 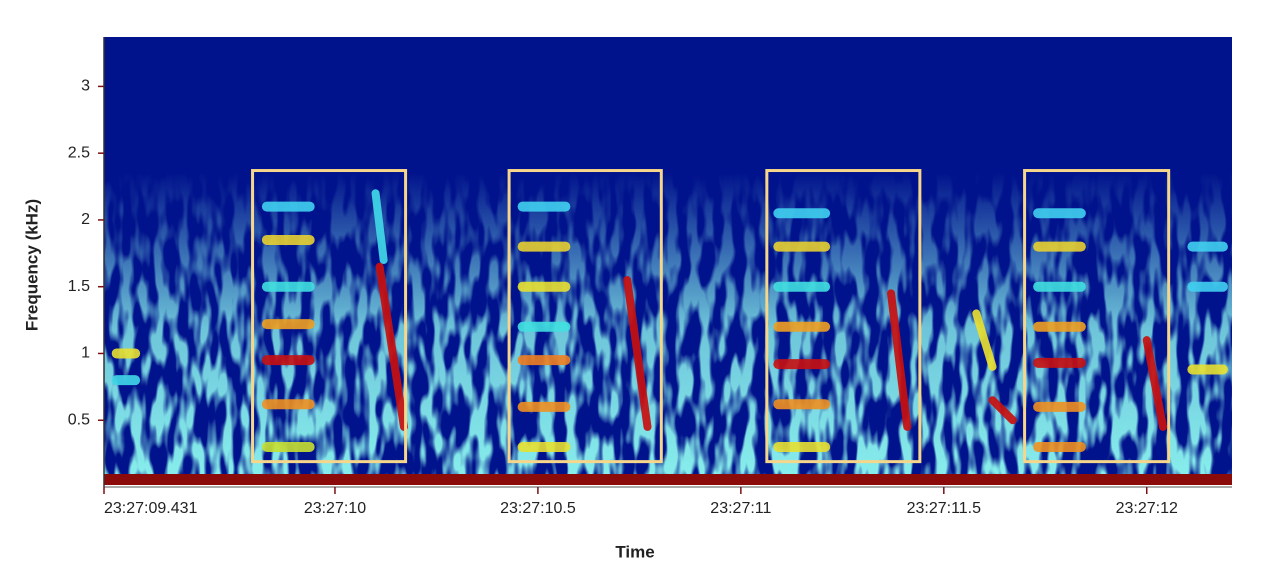 What do you see at coordinates (85, 353) in the screenshot?
I see `y-tick-label: 1` at bounding box center [85, 353].